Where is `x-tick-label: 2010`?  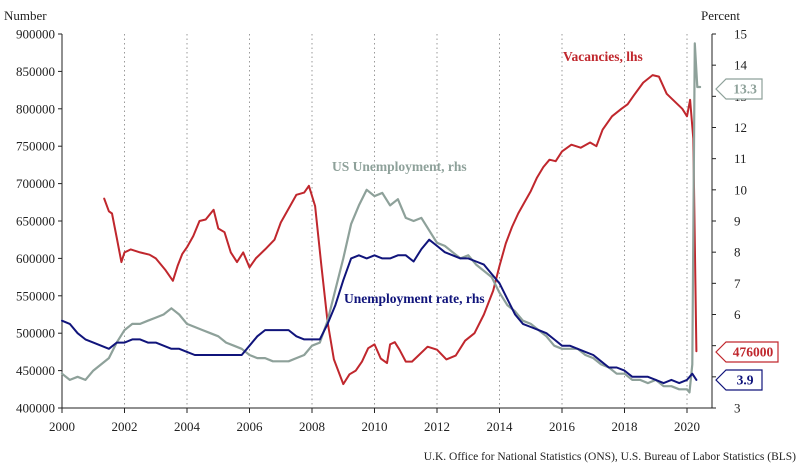 x-tick-label: 2010 is located at coordinates (375, 426).